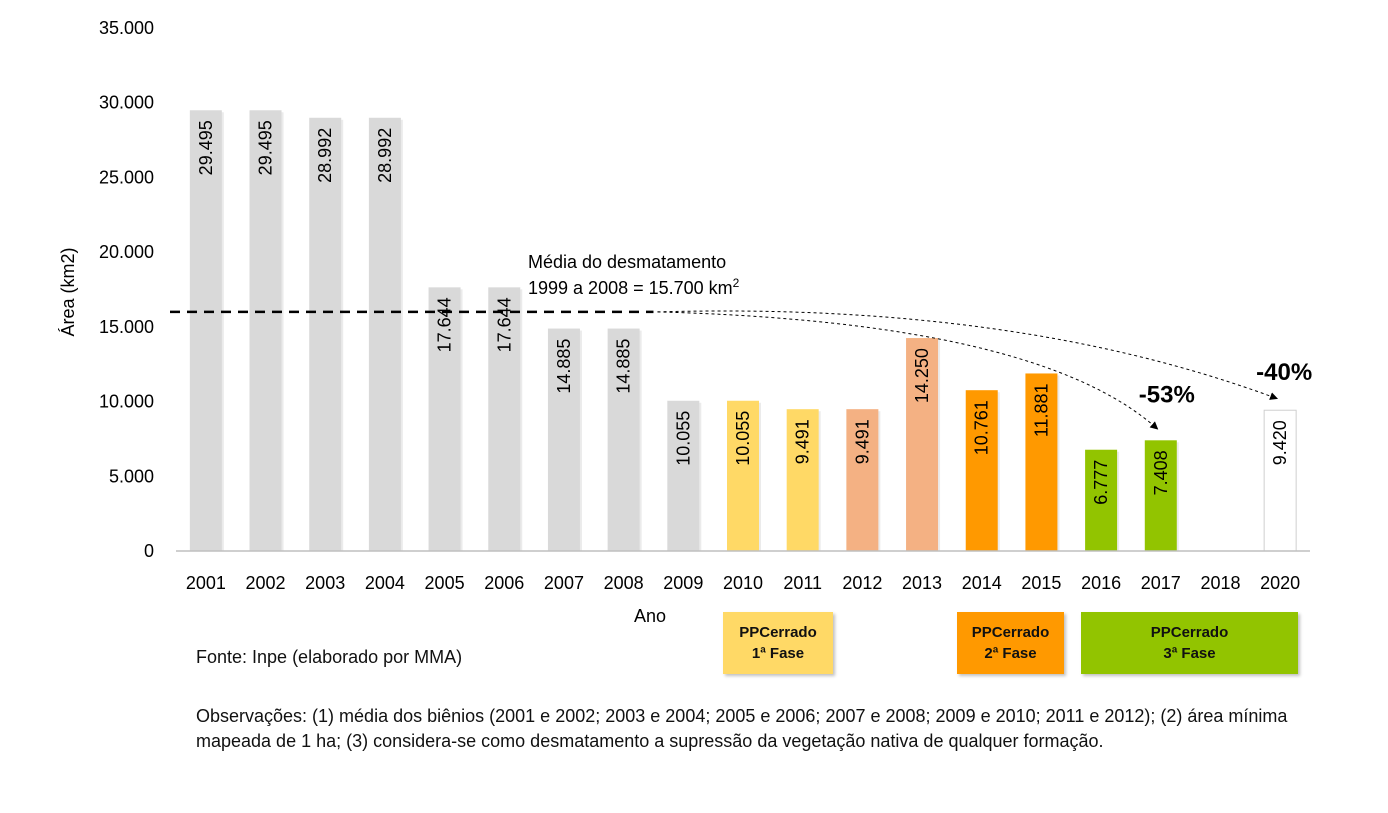 This screenshot has height=813, width=1388. Describe the element at coordinates (266, 583) in the screenshot. I see `x-tick-label: 2002` at that location.